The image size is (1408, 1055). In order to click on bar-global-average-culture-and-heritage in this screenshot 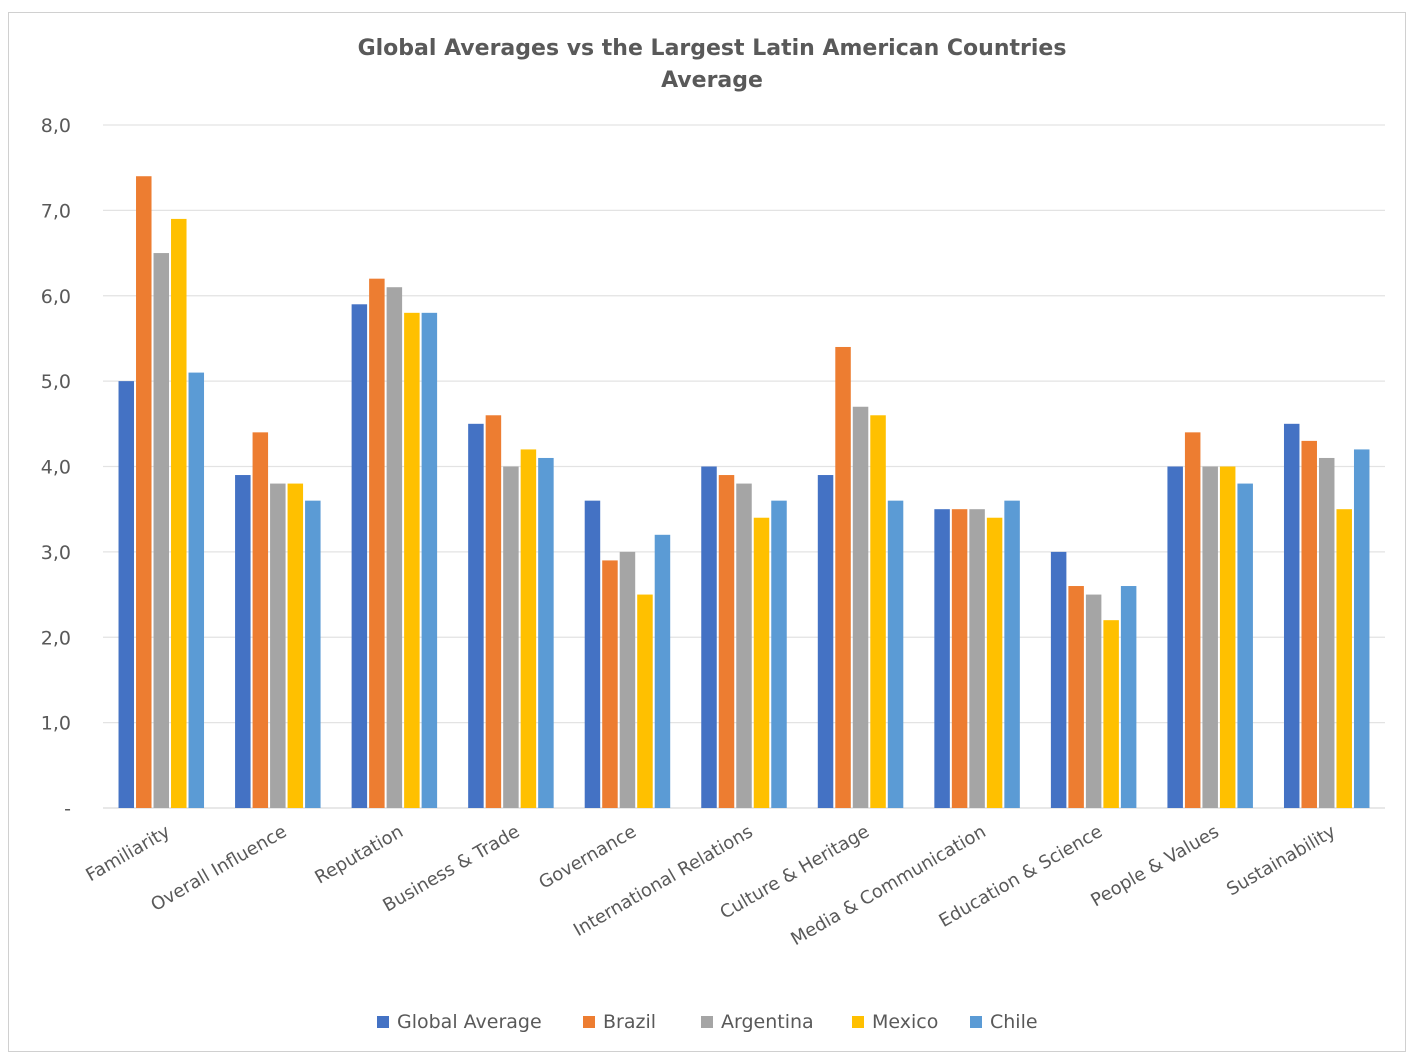, I will do `click(825, 641)`.